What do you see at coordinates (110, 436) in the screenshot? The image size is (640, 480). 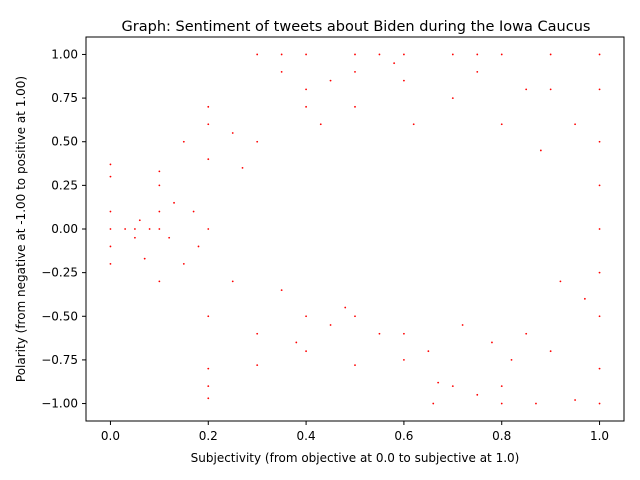 I see `x-tick-label: 0.0` at bounding box center [110, 436].